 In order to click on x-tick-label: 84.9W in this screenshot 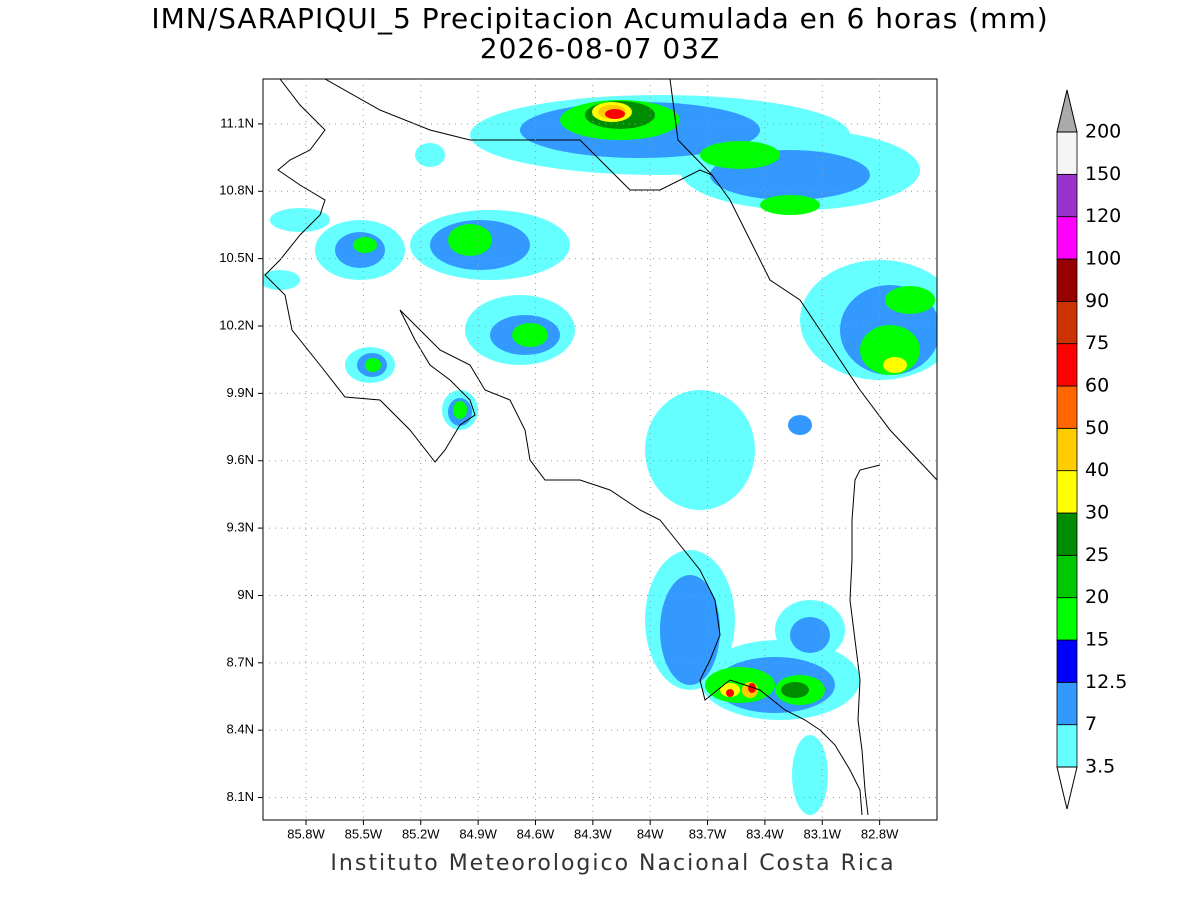, I will do `click(478, 833)`.